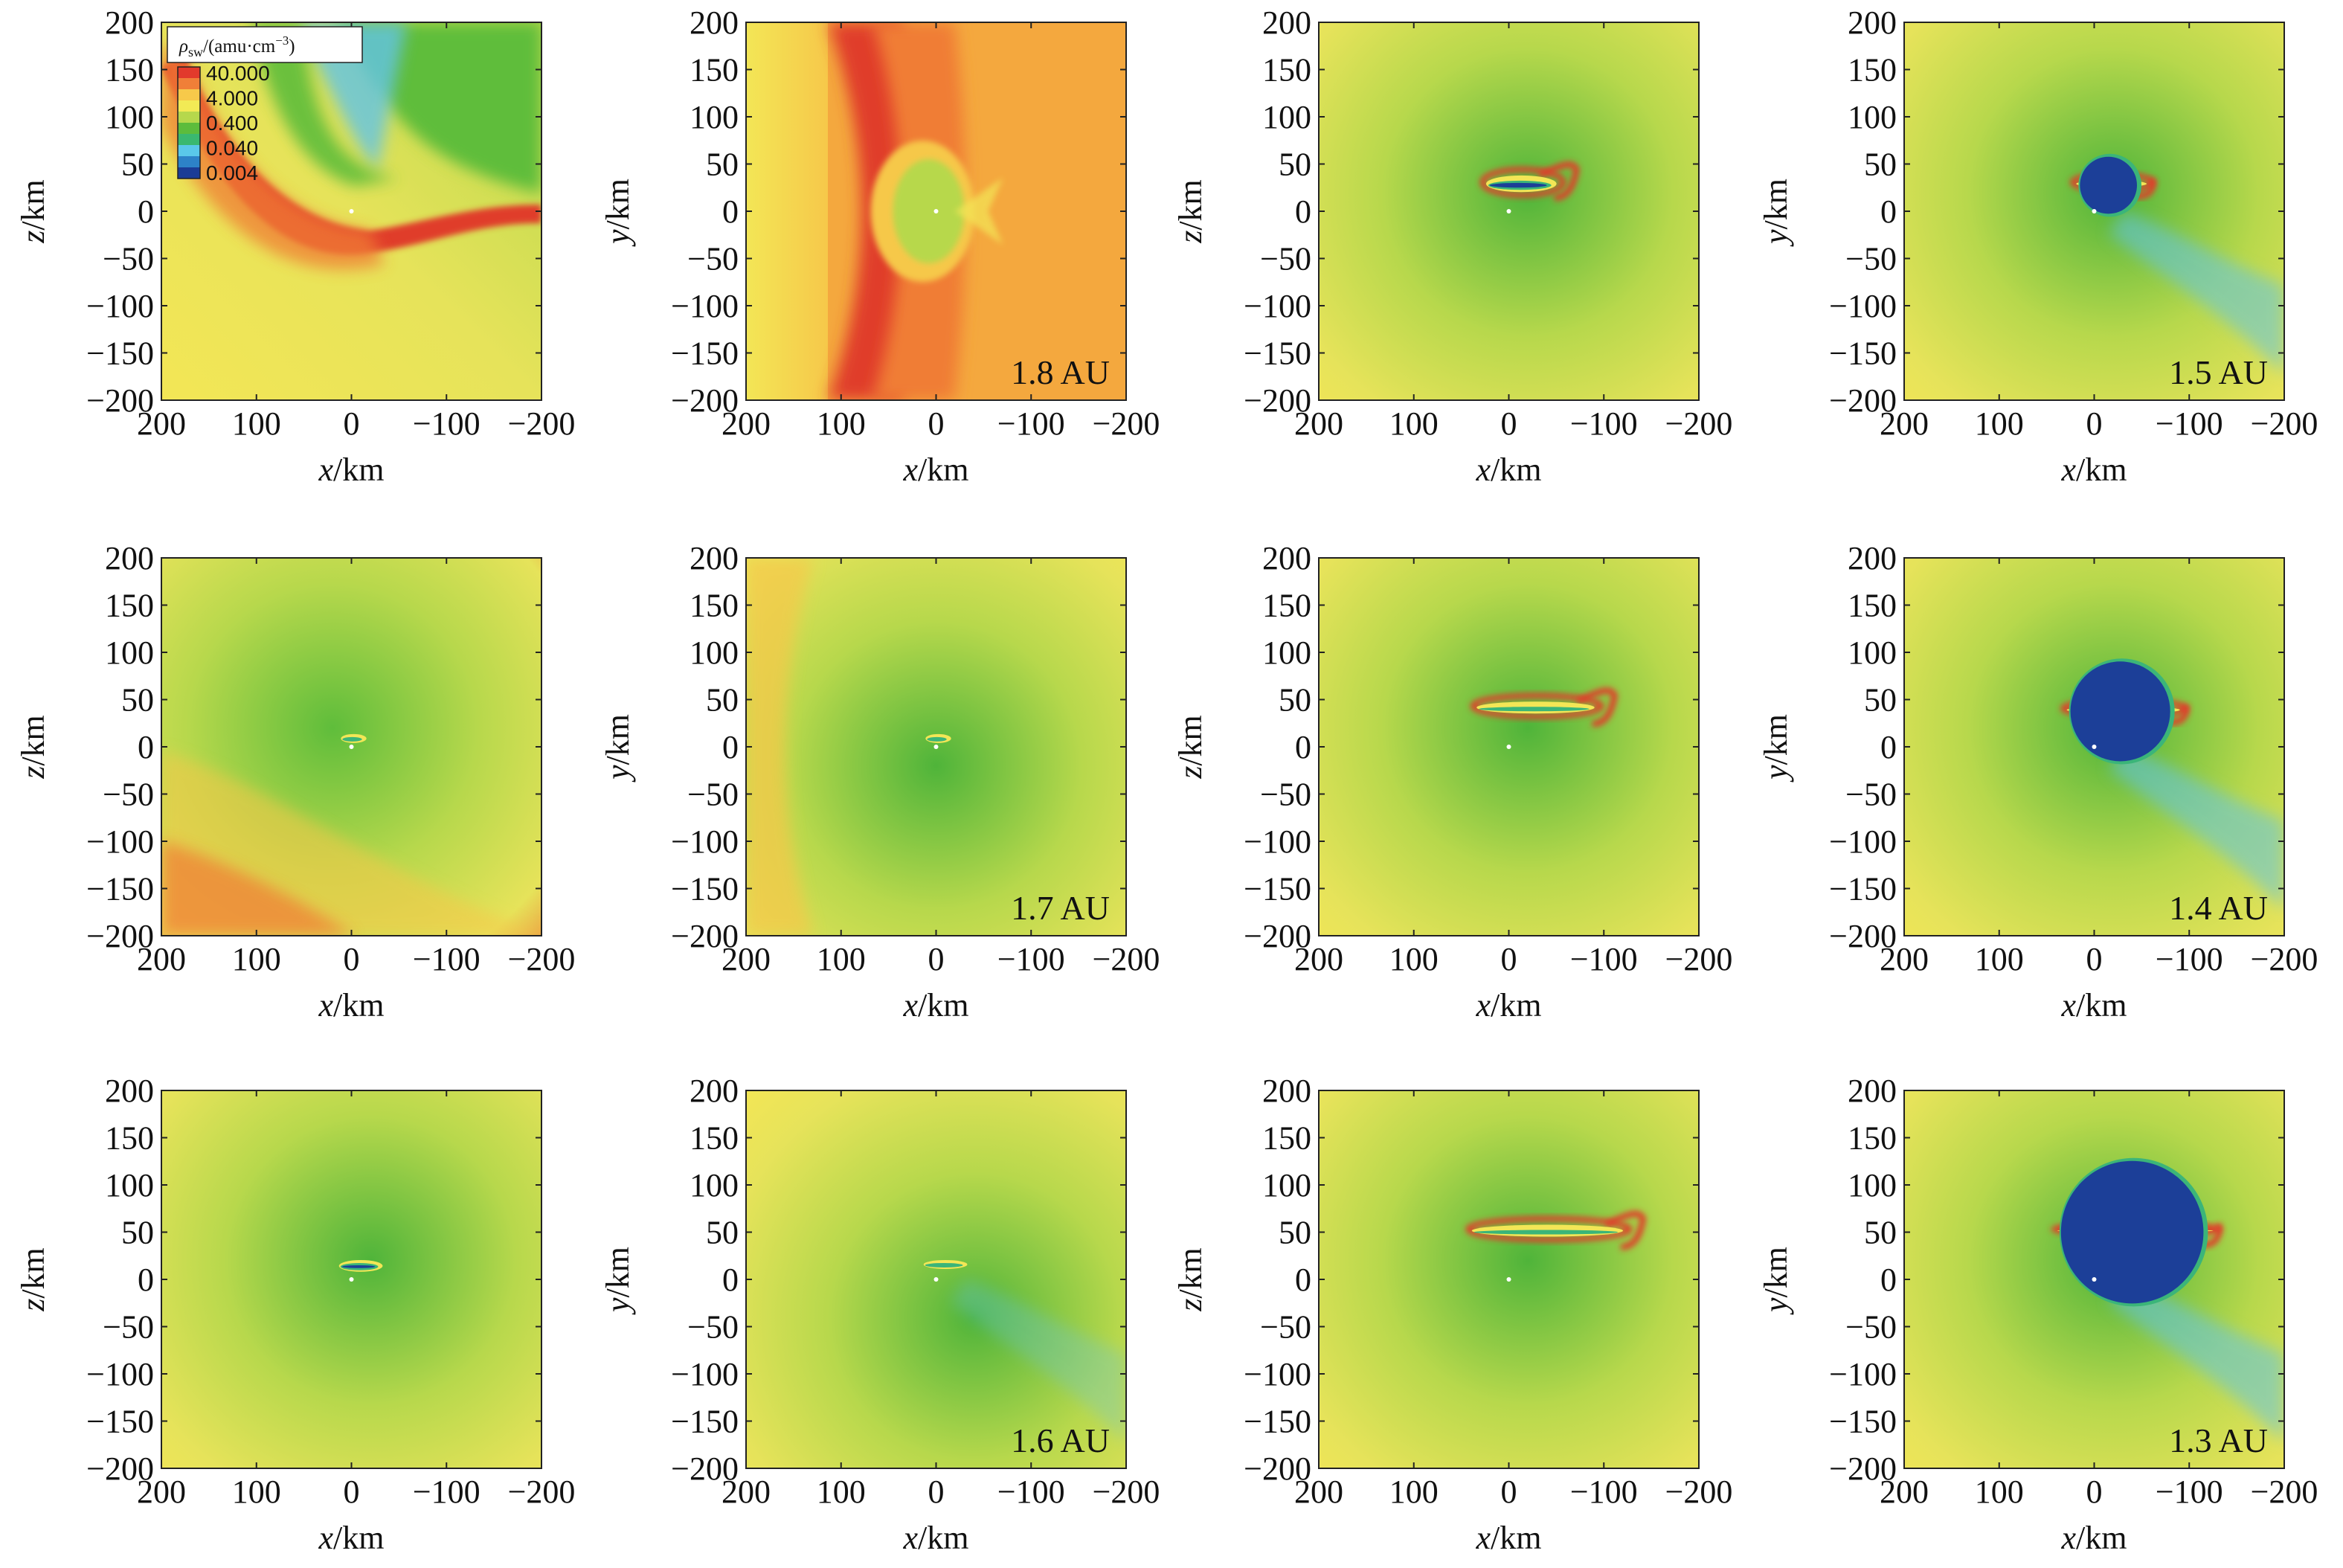  Describe the element at coordinates (2218, 908) in the screenshot. I see `heliocentric-distance-label: 1.4 AU` at that location.